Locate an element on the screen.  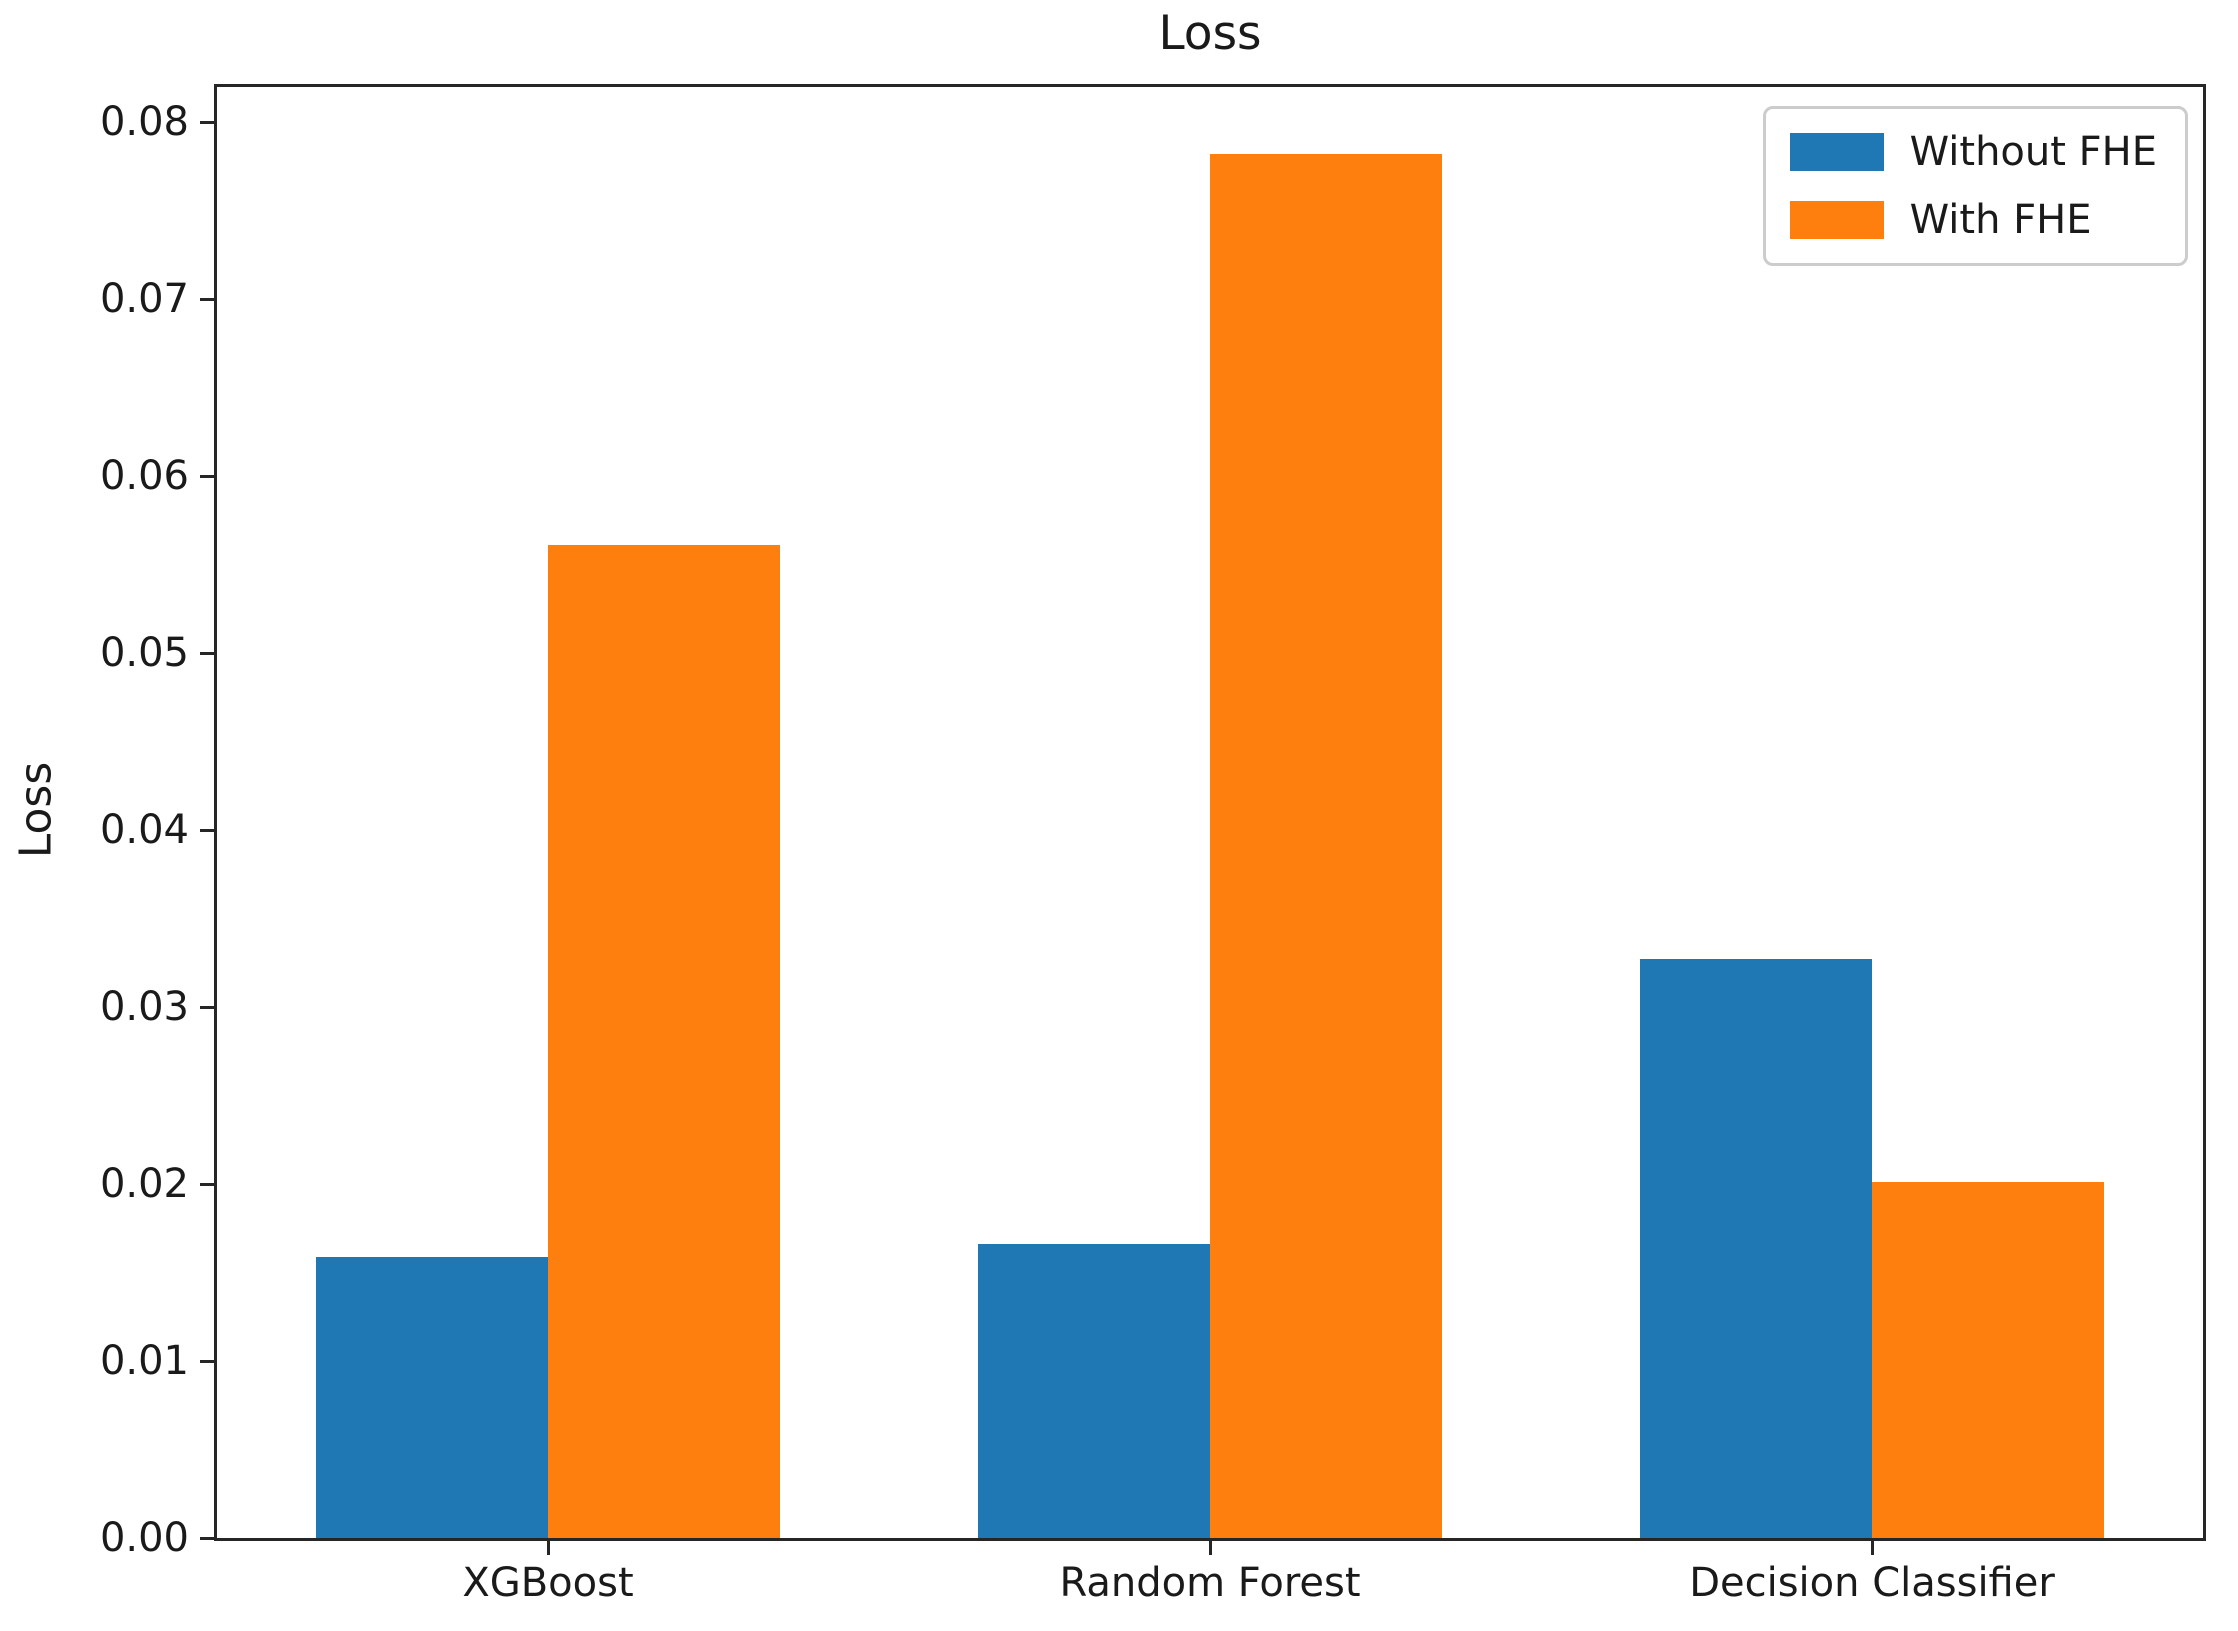
legend-entry-without-fhe: Without FHE is located at coordinates (1973, 152).